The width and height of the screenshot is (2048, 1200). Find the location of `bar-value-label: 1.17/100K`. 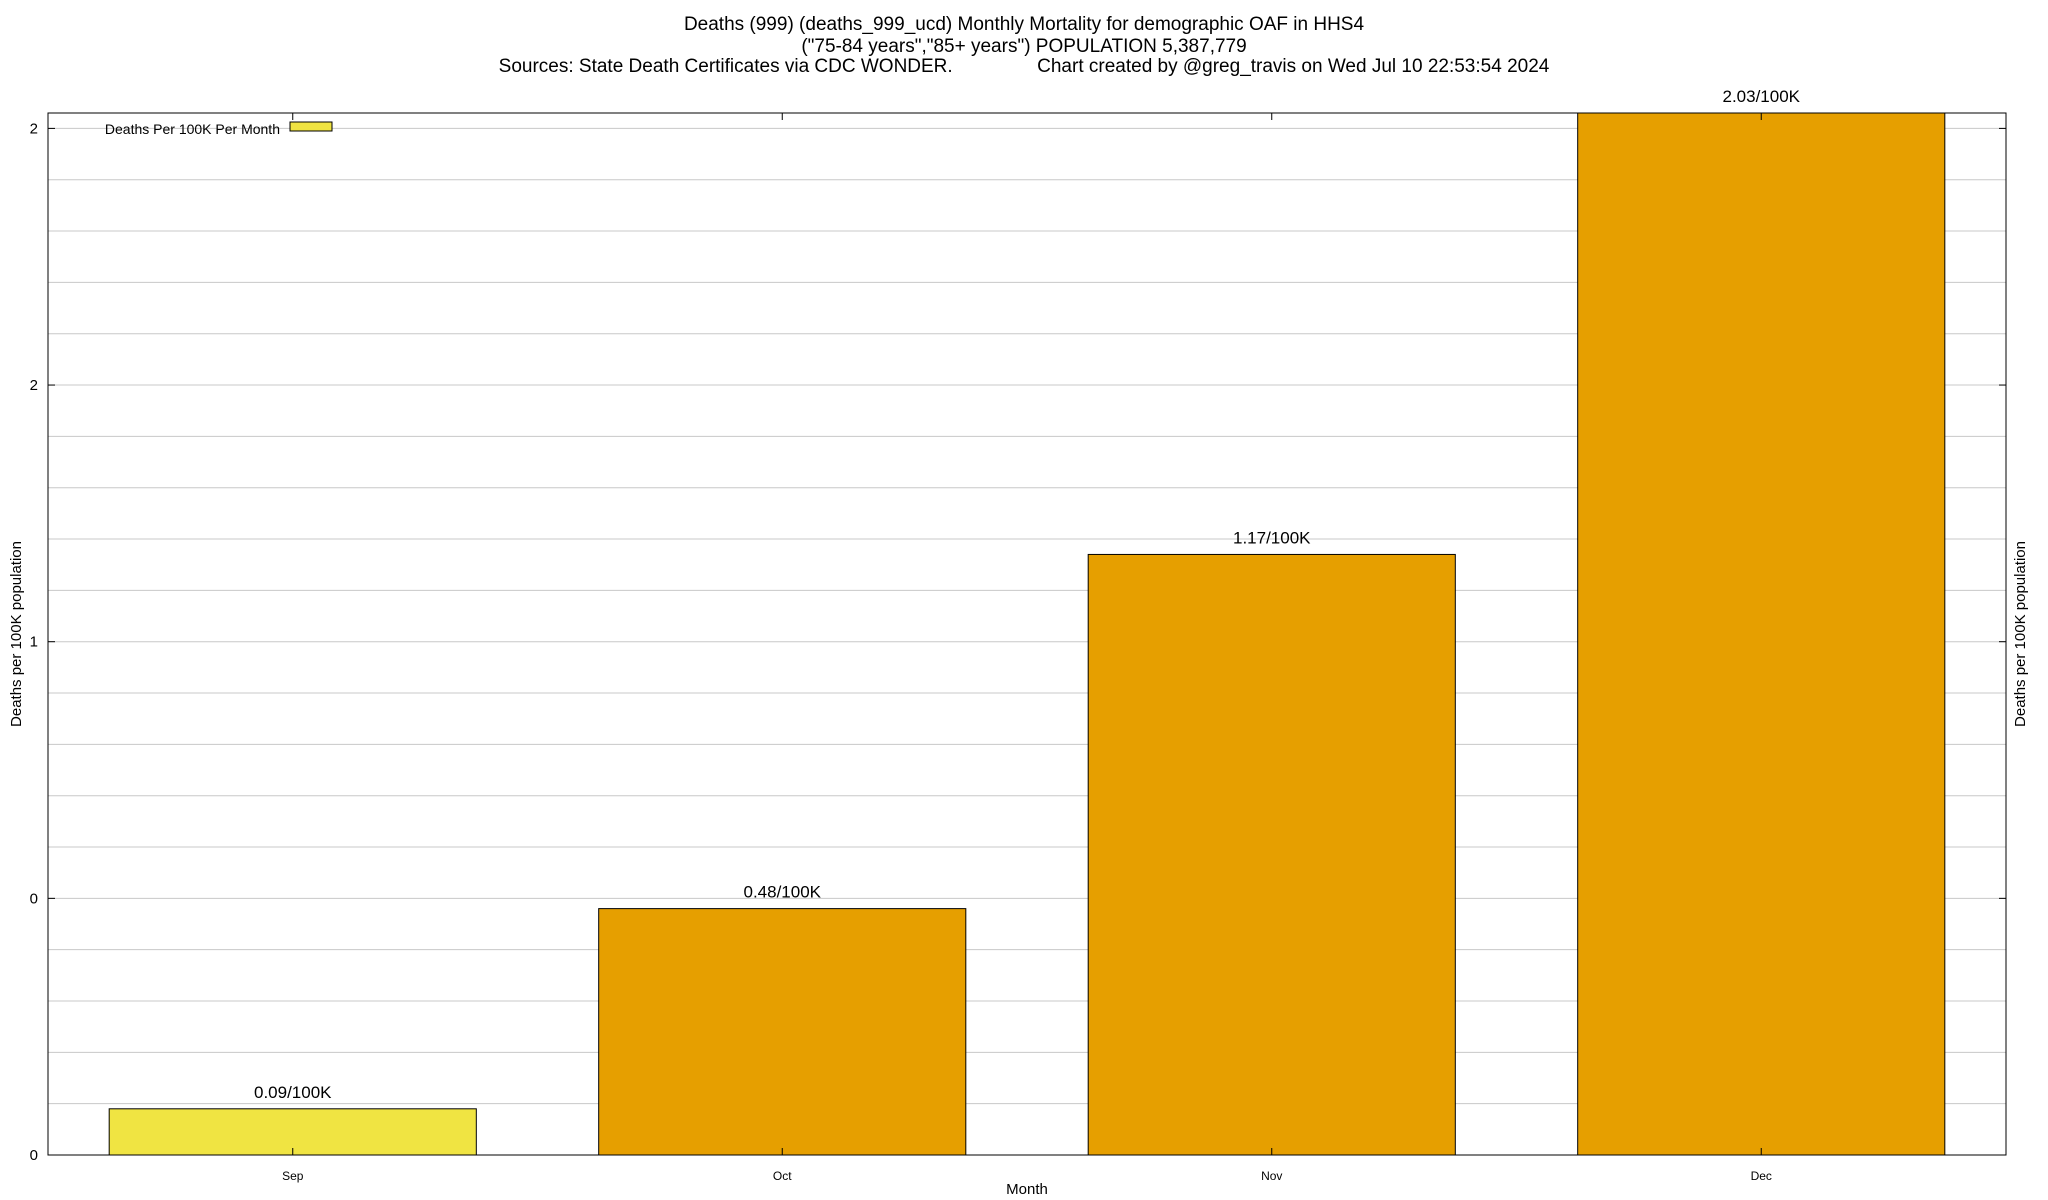

bar-value-label: 1.17/100K is located at coordinates (1272, 537).